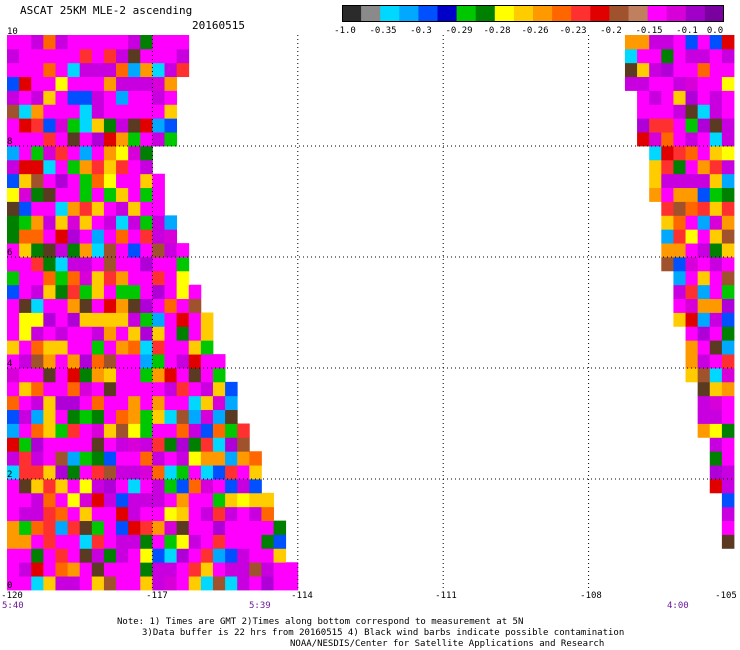 The image size is (740, 650). Describe the element at coordinates (726, 596) in the screenshot. I see `x-tick-label: -105` at that location.